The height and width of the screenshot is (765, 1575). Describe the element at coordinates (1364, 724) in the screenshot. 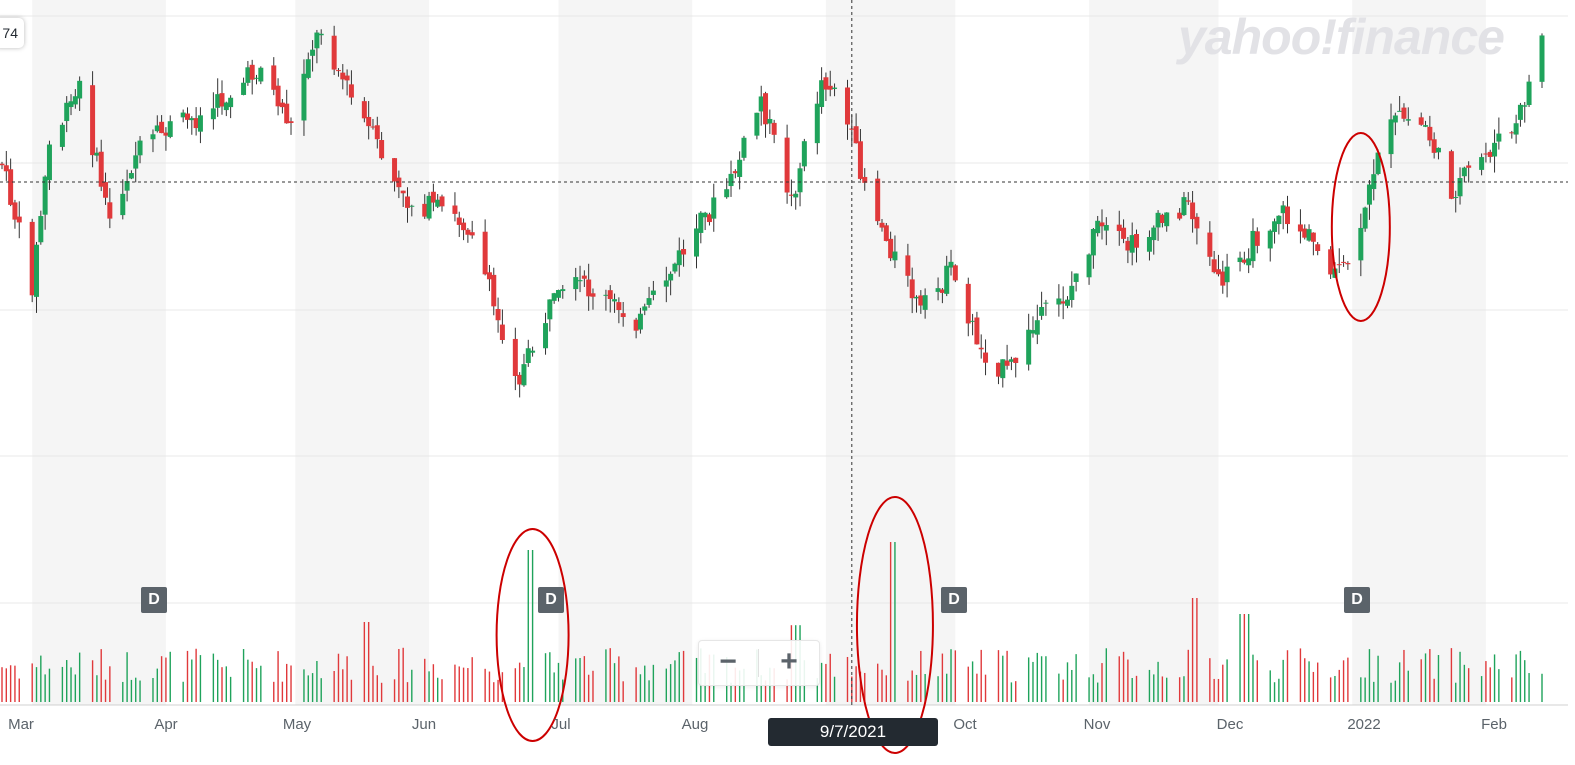

I see `x-tick-label: 2022` at that location.